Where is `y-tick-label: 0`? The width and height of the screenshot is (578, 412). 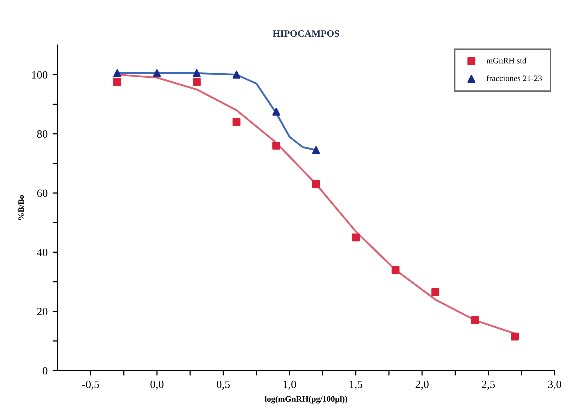 y-tick-label: 0 is located at coordinates (45, 371).